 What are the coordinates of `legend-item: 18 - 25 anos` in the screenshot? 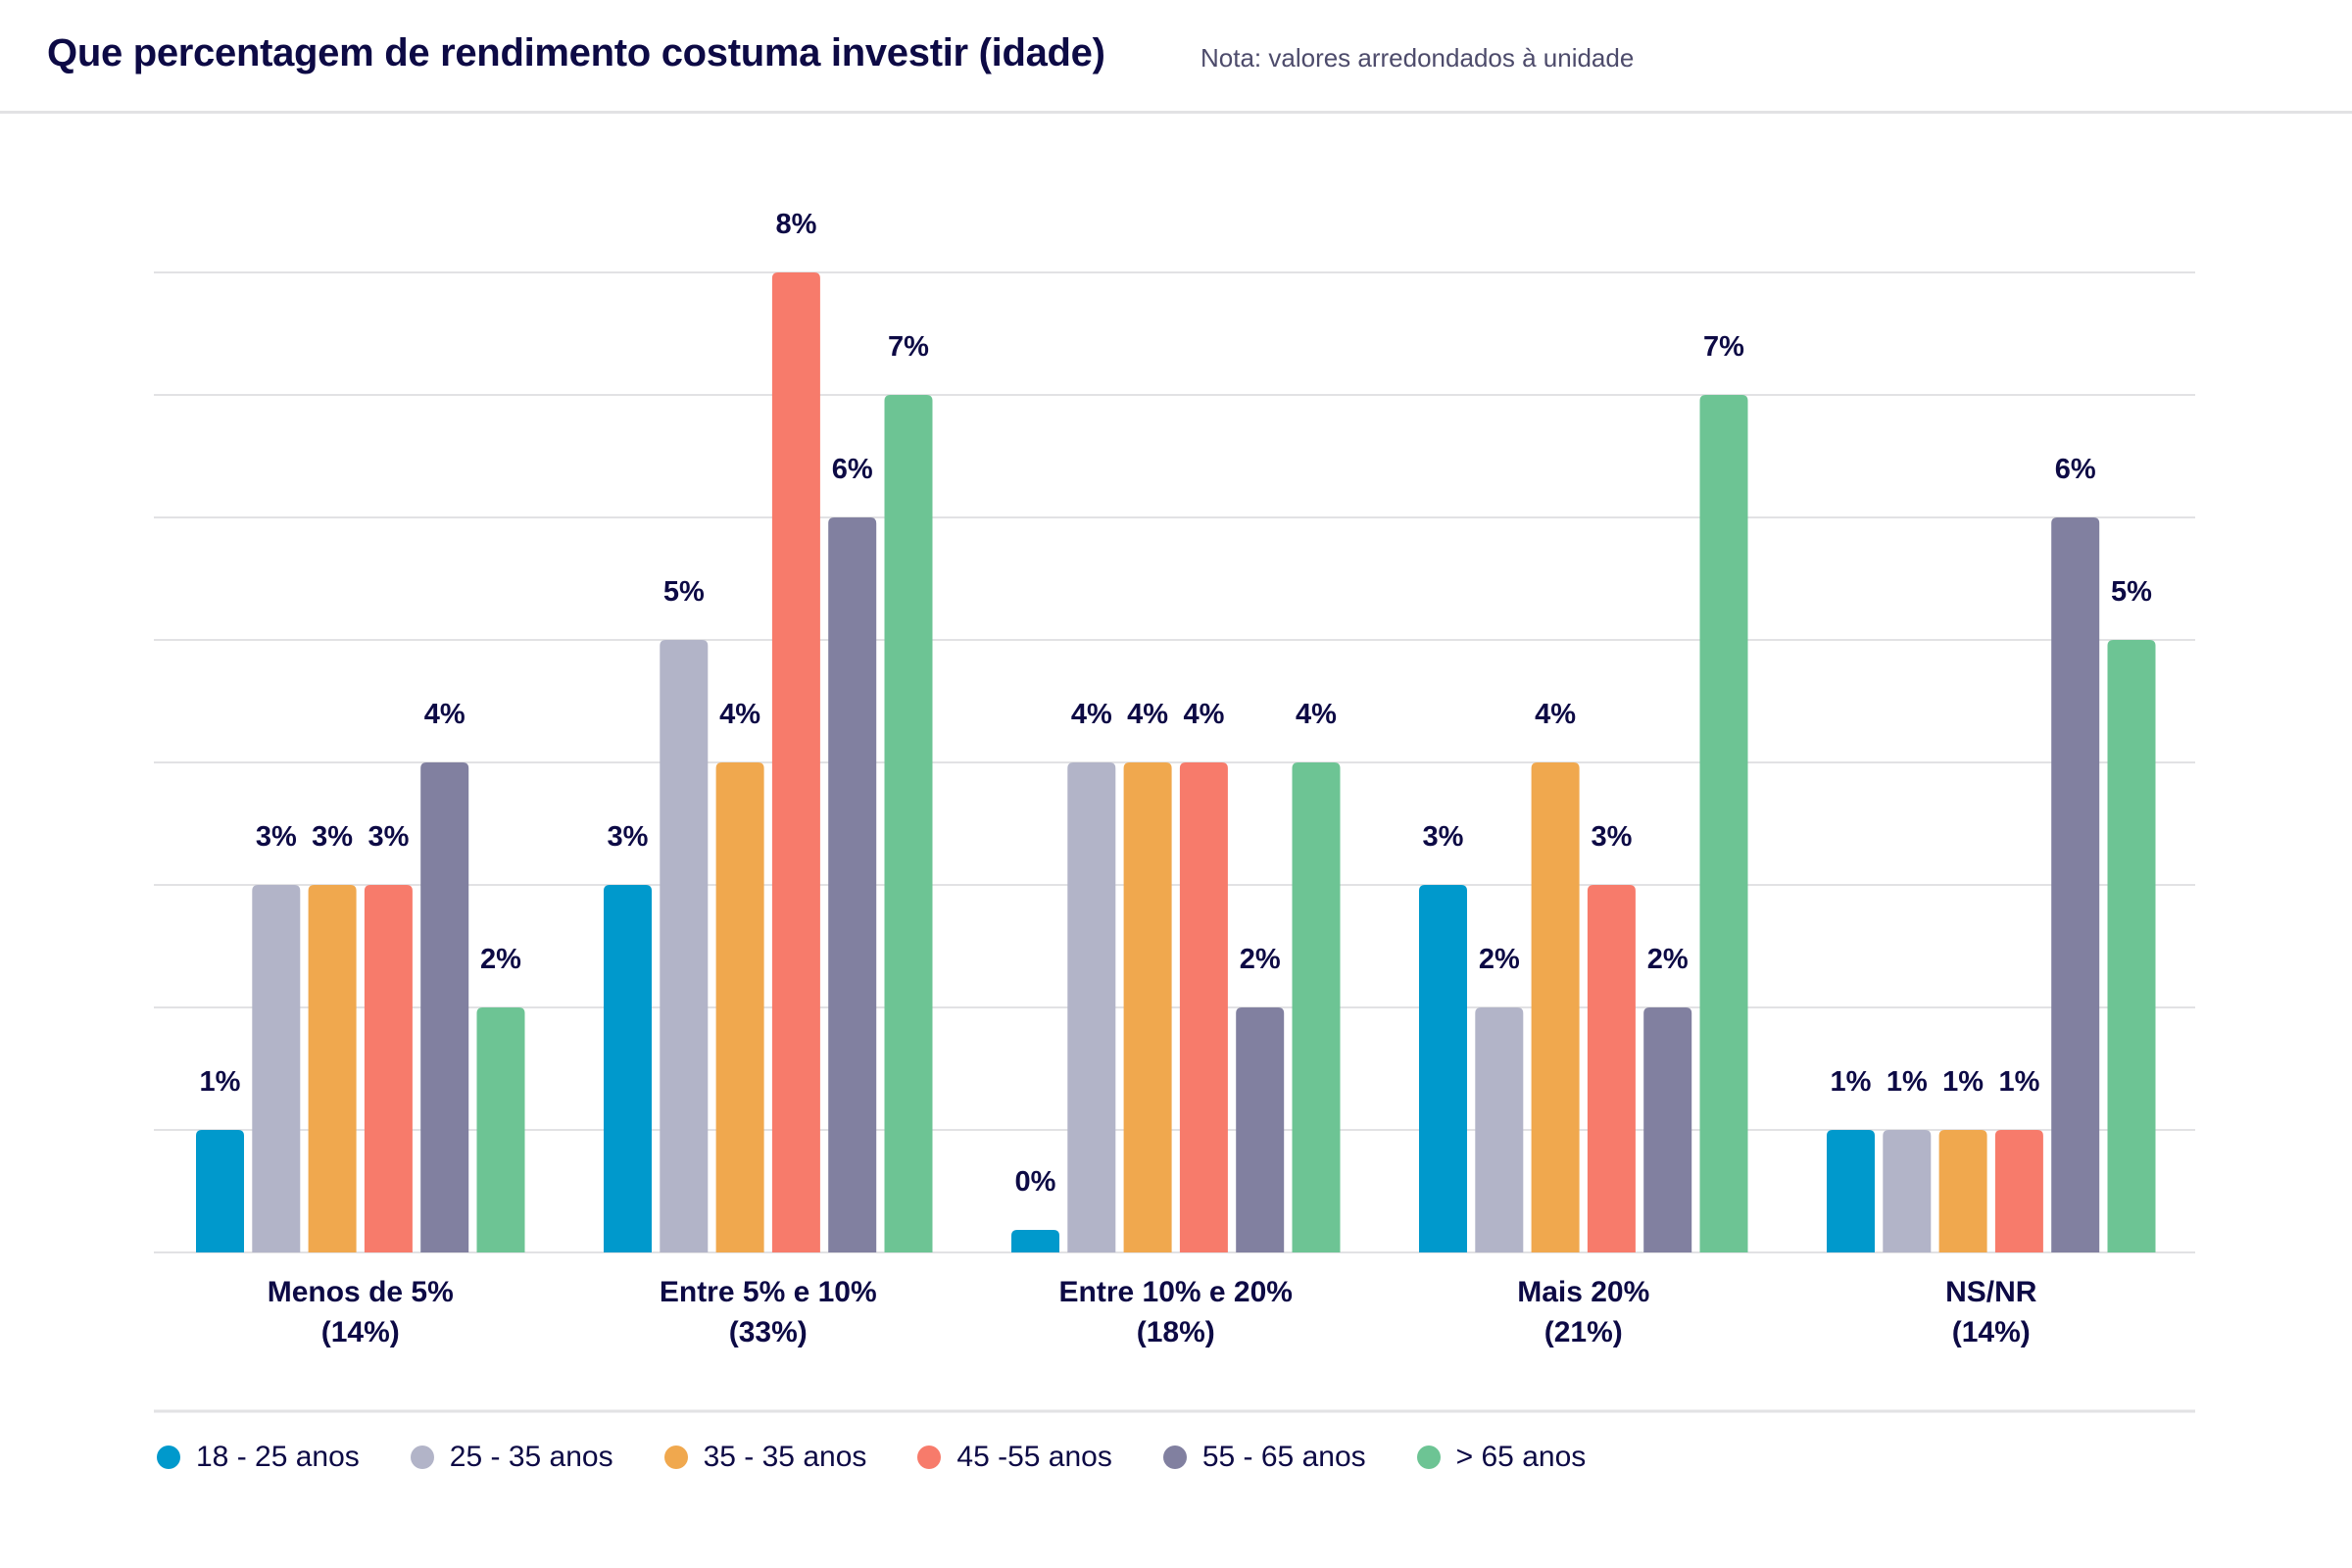 It's located at (258, 1457).